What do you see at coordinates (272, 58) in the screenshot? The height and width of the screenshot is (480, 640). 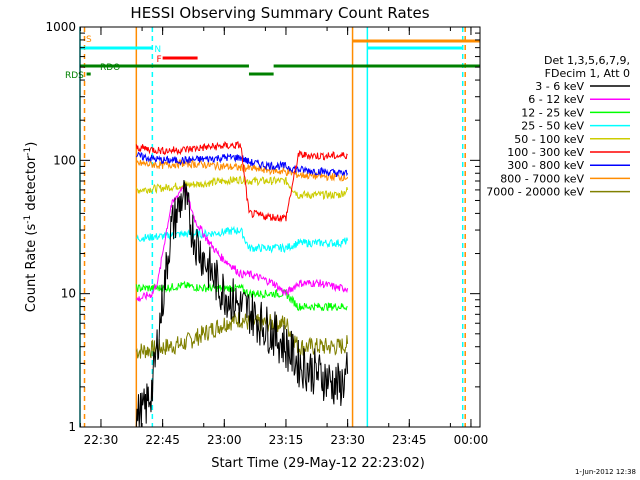 I see `flag-bars: S NF RDO RDS` at bounding box center [272, 58].